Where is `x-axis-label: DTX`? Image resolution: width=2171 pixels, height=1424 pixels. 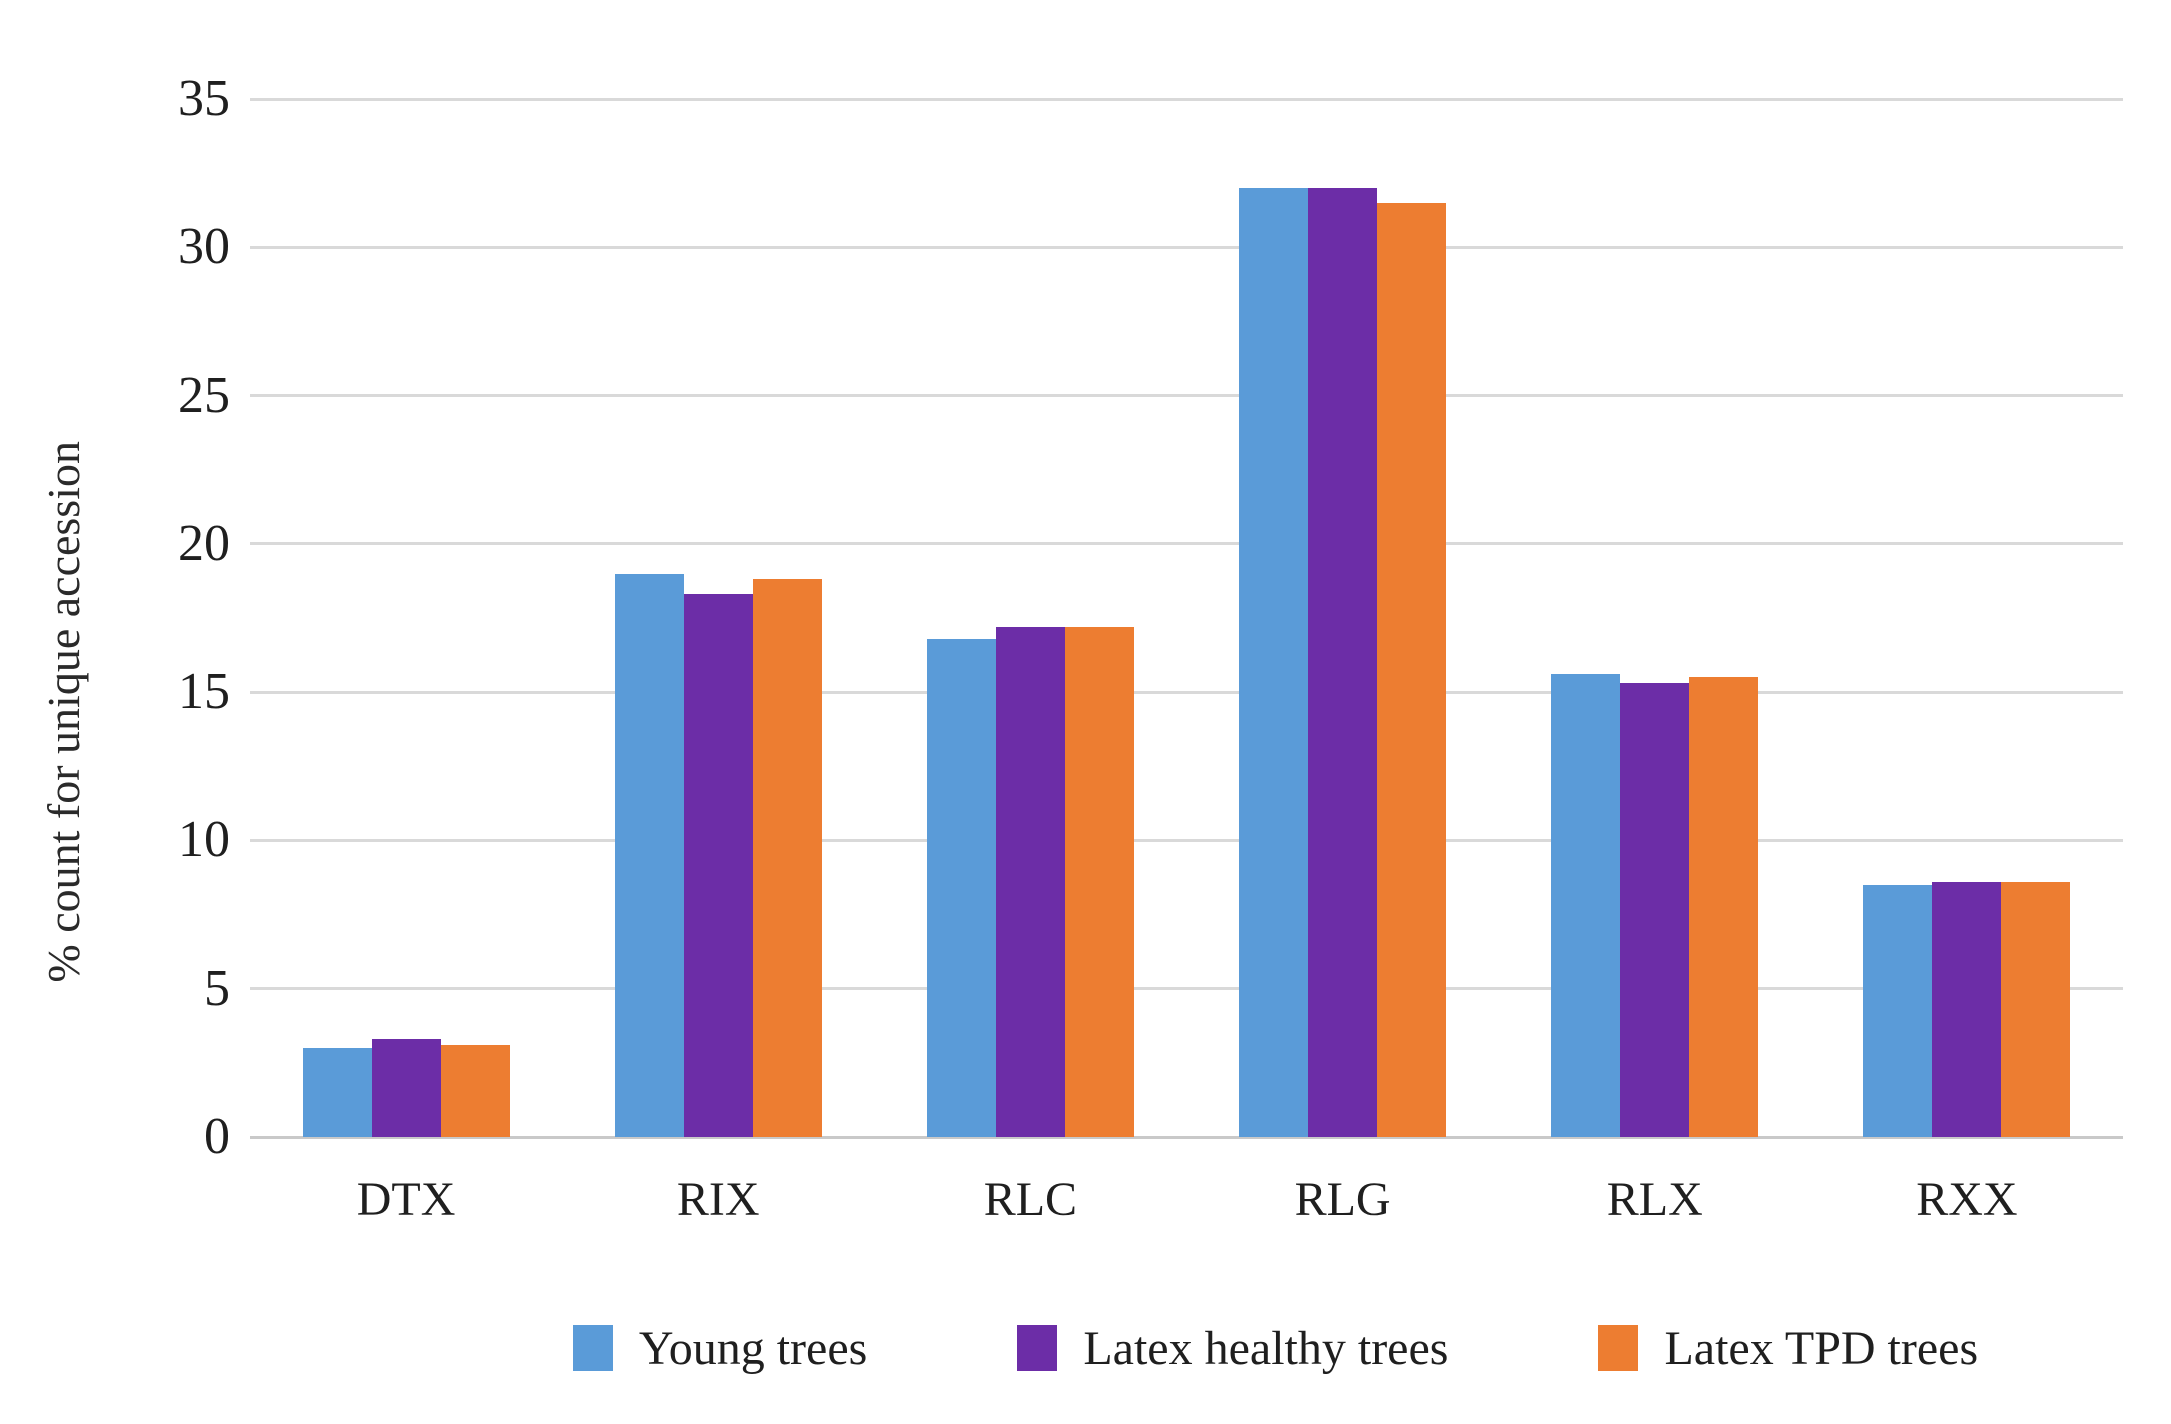
x-axis-label: DTX is located at coordinates (406, 1199).